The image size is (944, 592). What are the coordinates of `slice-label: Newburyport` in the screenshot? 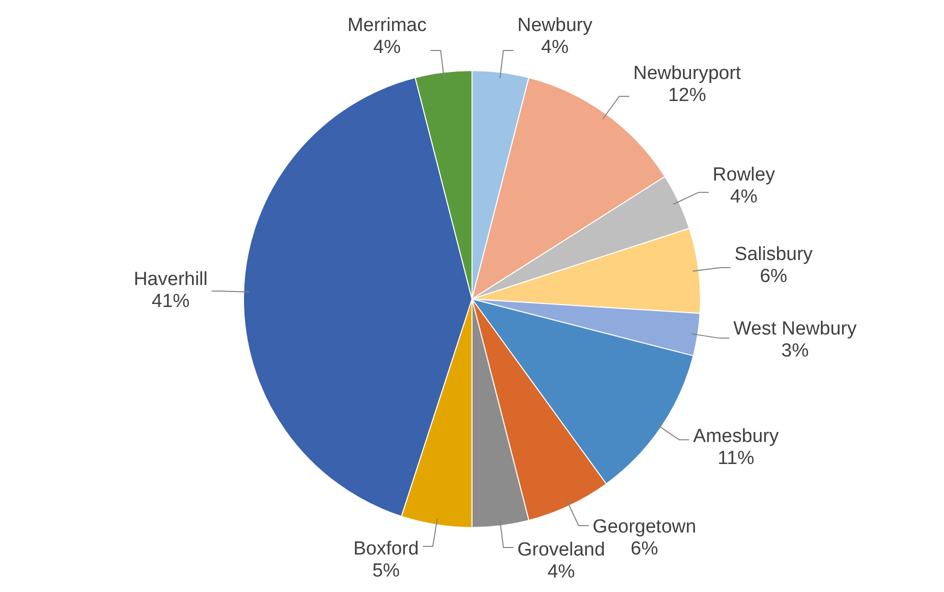 It's located at (687, 73).